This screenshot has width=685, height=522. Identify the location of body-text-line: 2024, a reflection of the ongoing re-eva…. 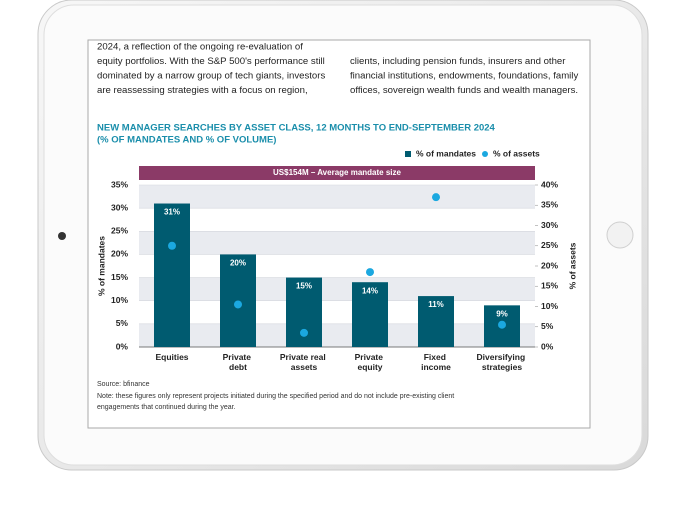
(200, 47).